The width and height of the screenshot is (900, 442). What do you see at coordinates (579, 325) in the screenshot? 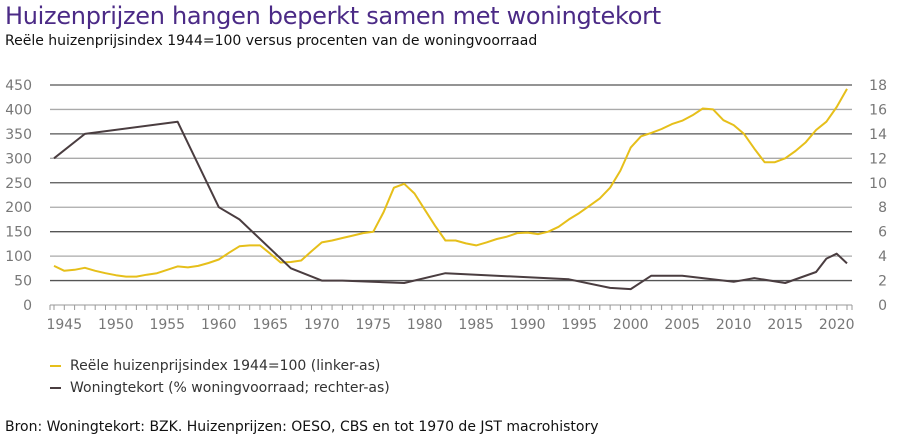
I see `x-tick-label: 1995` at bounding box center [579, 325].